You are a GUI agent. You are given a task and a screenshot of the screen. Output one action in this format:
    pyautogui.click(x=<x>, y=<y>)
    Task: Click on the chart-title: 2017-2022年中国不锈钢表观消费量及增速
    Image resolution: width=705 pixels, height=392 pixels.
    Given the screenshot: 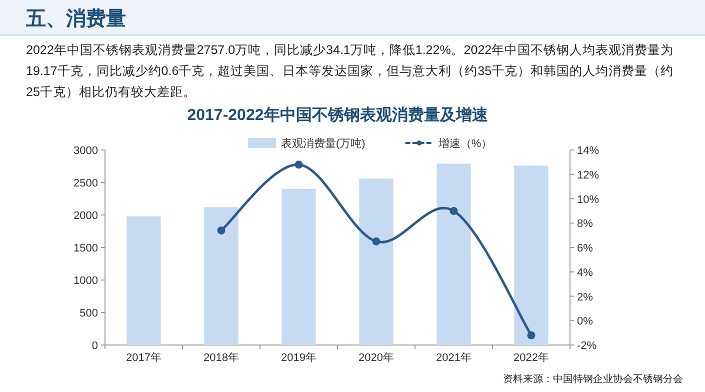 What is the action you would take?
    pyautogui.click(x=338, y=115)
    